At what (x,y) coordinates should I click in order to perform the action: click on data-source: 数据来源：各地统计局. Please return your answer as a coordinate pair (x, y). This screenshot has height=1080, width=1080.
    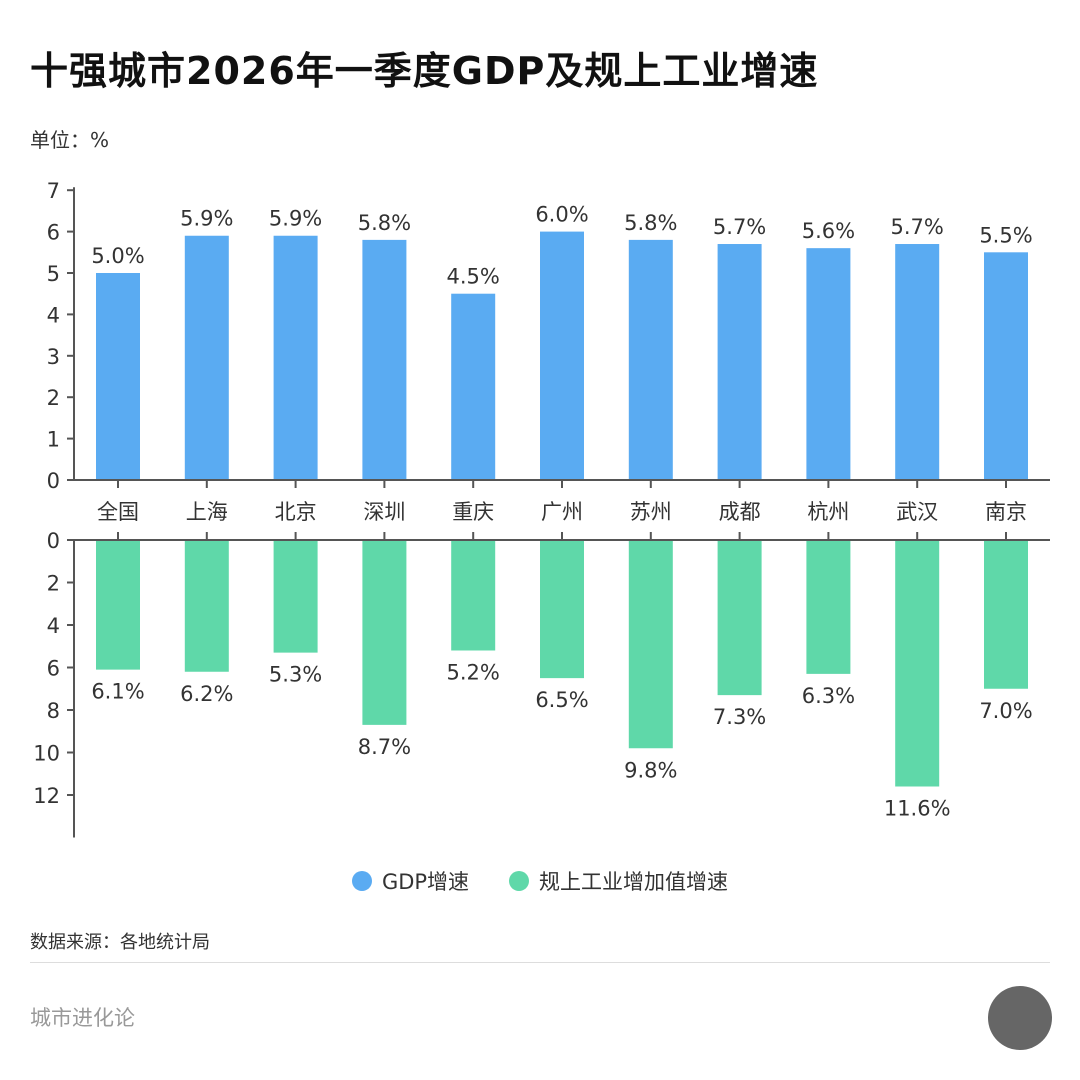
    Looking at the image, I should click on (120, 942).